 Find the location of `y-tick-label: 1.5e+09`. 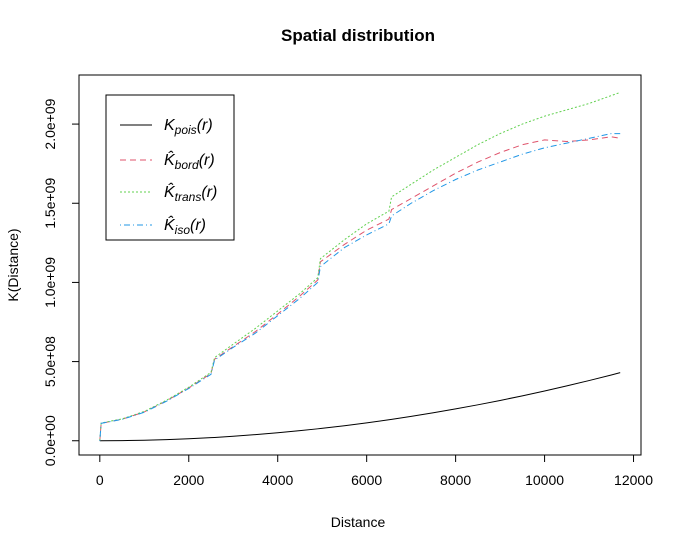

y-tick-label: 1.5e+09 is located at coordinates (50, 203).